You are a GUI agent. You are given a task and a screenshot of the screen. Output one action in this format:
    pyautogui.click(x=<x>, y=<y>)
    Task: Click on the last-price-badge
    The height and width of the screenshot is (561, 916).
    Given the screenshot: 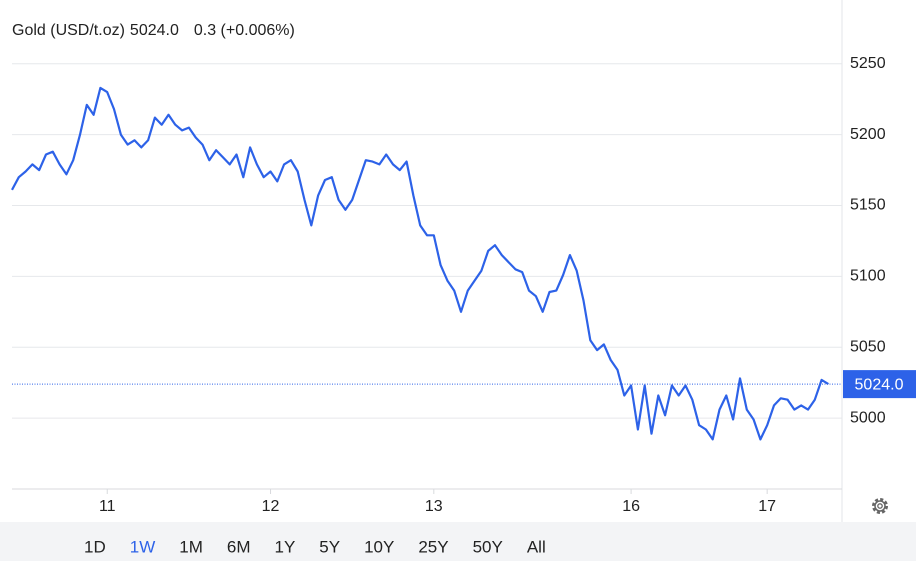 What is the action you would take?
    pyautogui.click(x=879, y=384)
    